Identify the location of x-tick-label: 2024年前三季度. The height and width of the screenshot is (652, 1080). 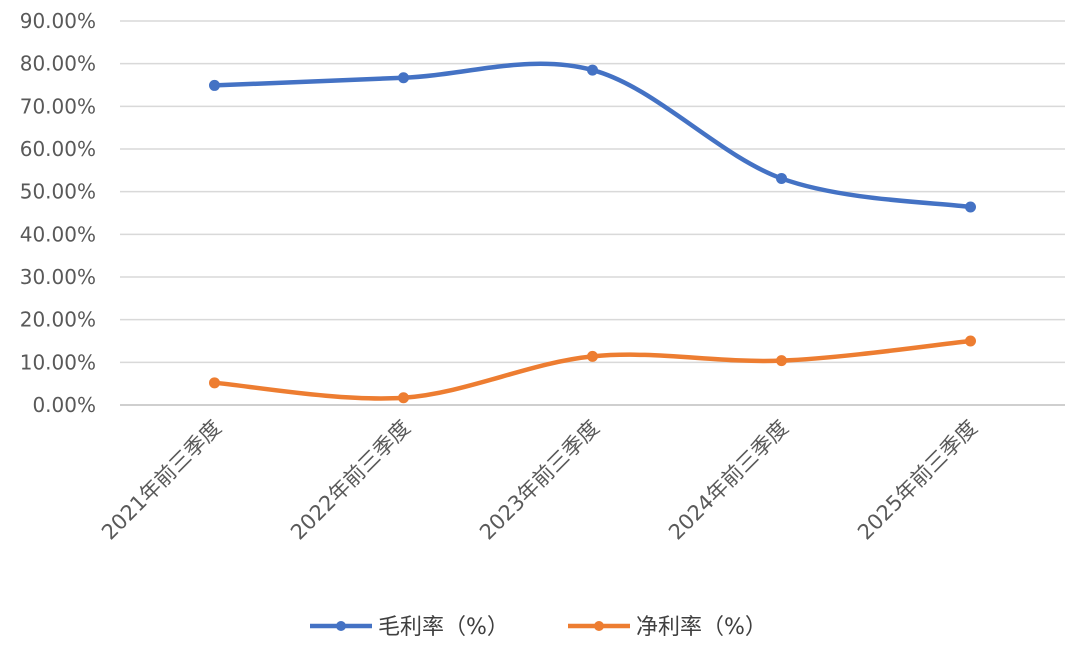
(728, 480).